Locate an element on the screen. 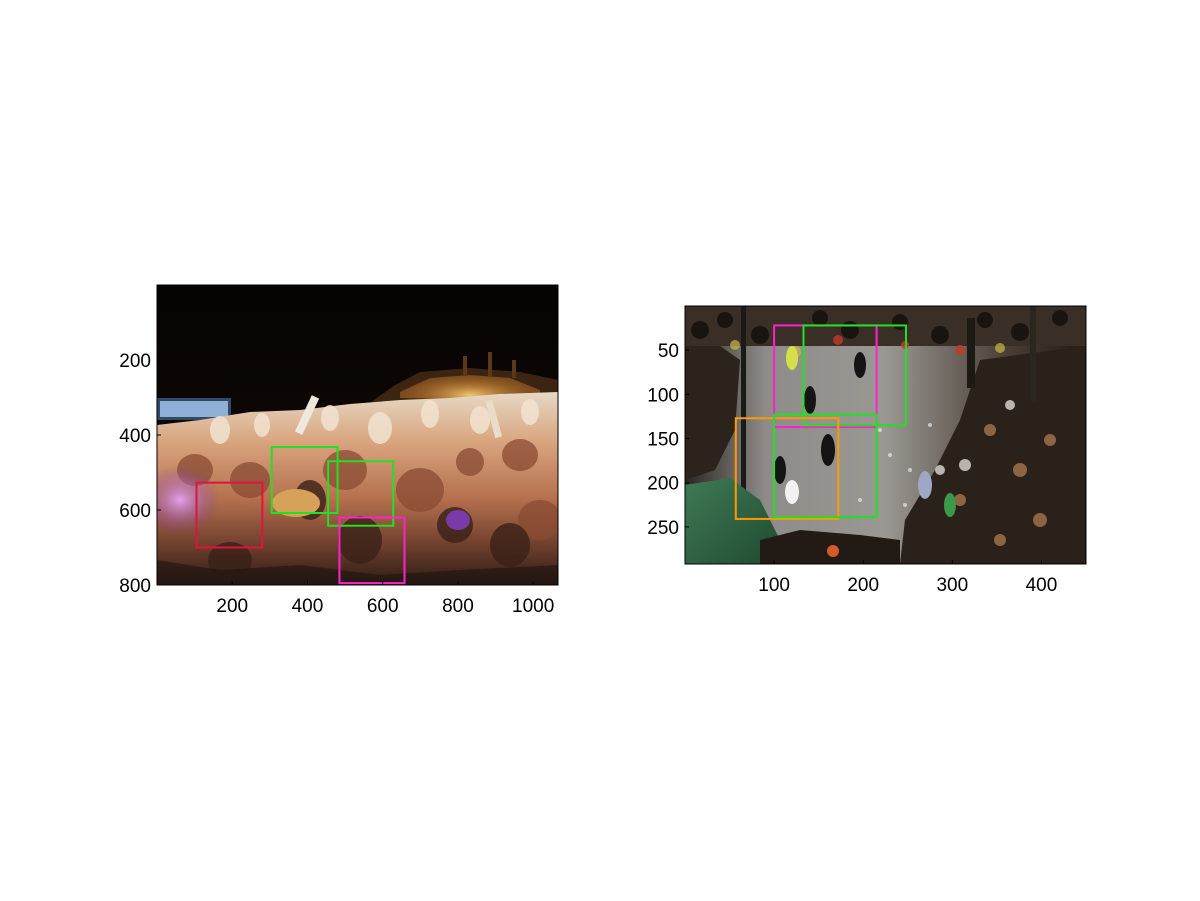  y-tick-label: 600 is located at coordinates (135, 511).